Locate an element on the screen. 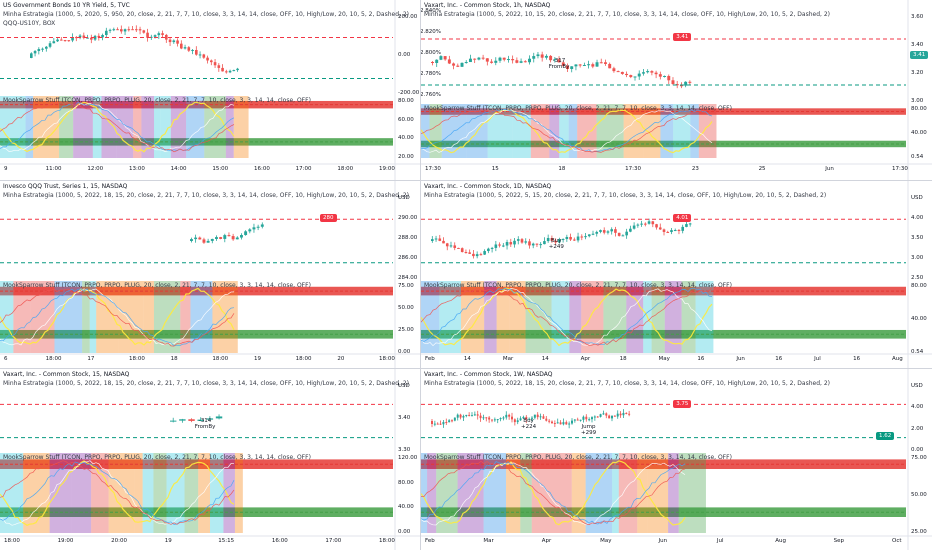  vertical-divider is located at coordinates (420, 275).